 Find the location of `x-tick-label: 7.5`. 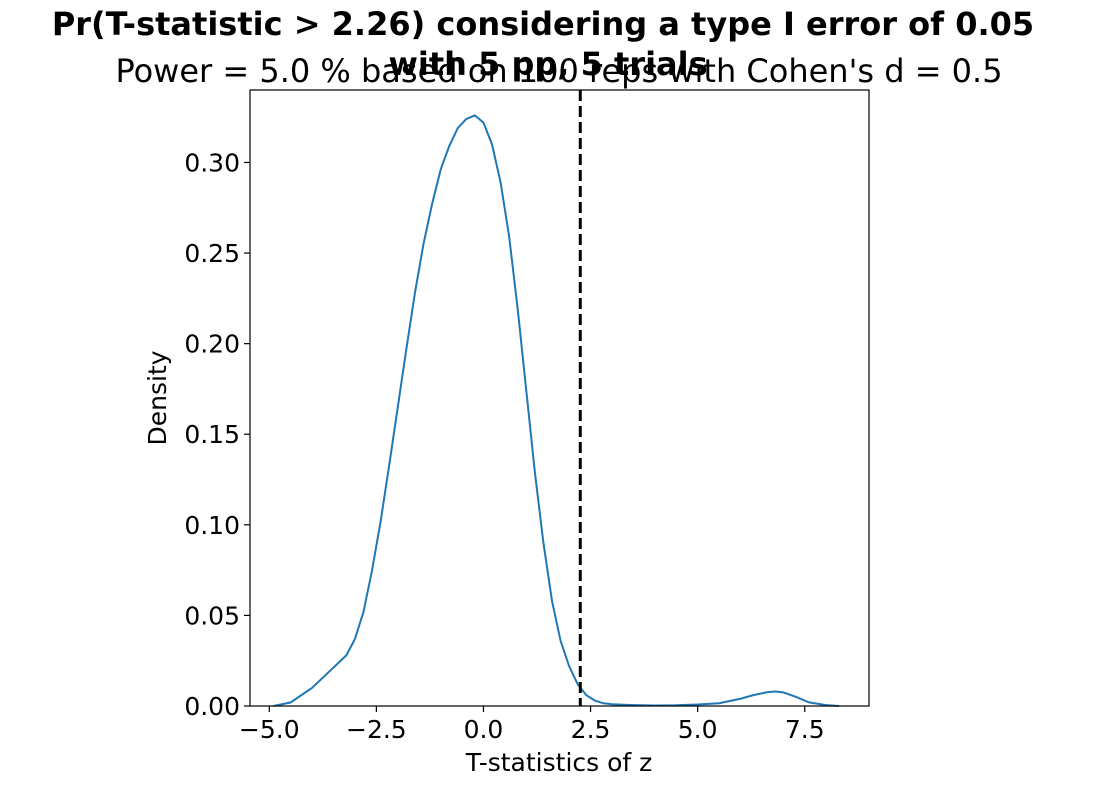

x-tick-label: 7.5 is located at coordinates (805, 729).